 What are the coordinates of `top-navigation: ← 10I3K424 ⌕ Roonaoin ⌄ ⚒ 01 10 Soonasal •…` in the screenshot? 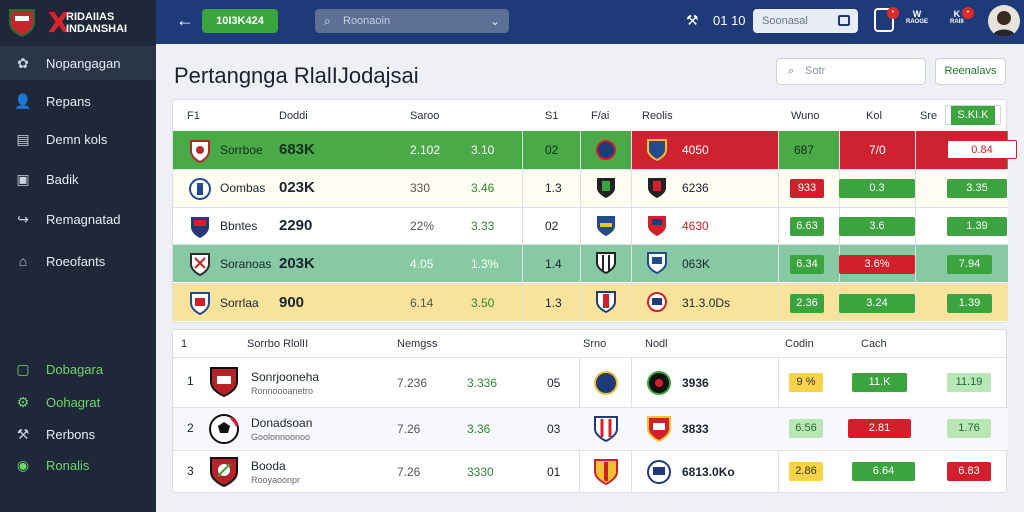 It's located at (590, 22).